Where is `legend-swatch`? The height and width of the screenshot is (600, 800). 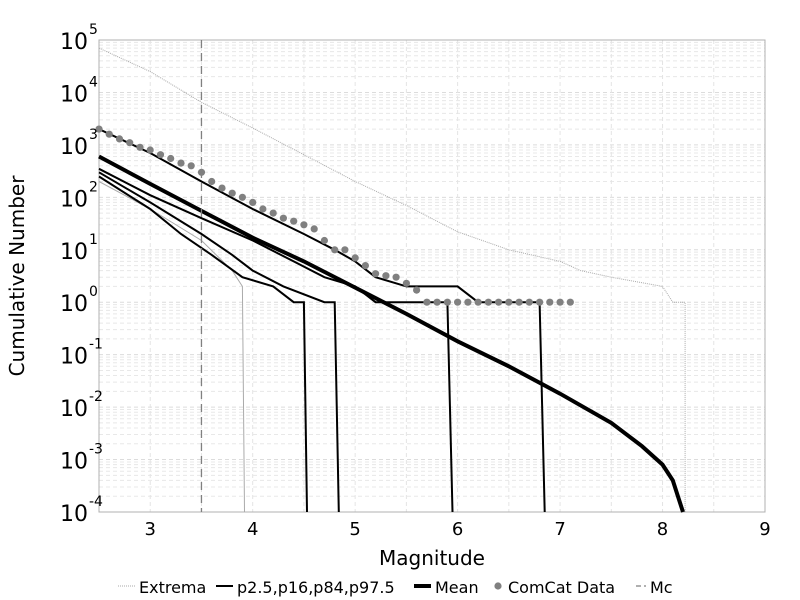
legend-swatch is located at coordinates (498, 586).